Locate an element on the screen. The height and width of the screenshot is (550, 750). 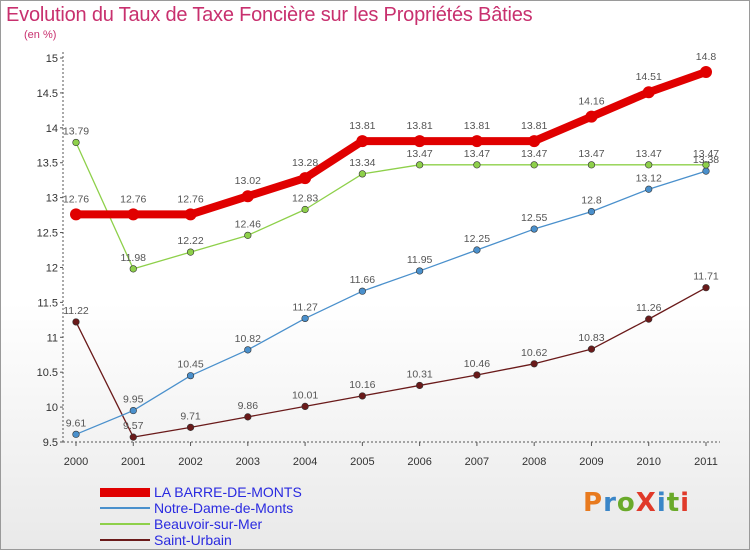
series-1-data-label: 11.66 is located at coordinates (363, 280).